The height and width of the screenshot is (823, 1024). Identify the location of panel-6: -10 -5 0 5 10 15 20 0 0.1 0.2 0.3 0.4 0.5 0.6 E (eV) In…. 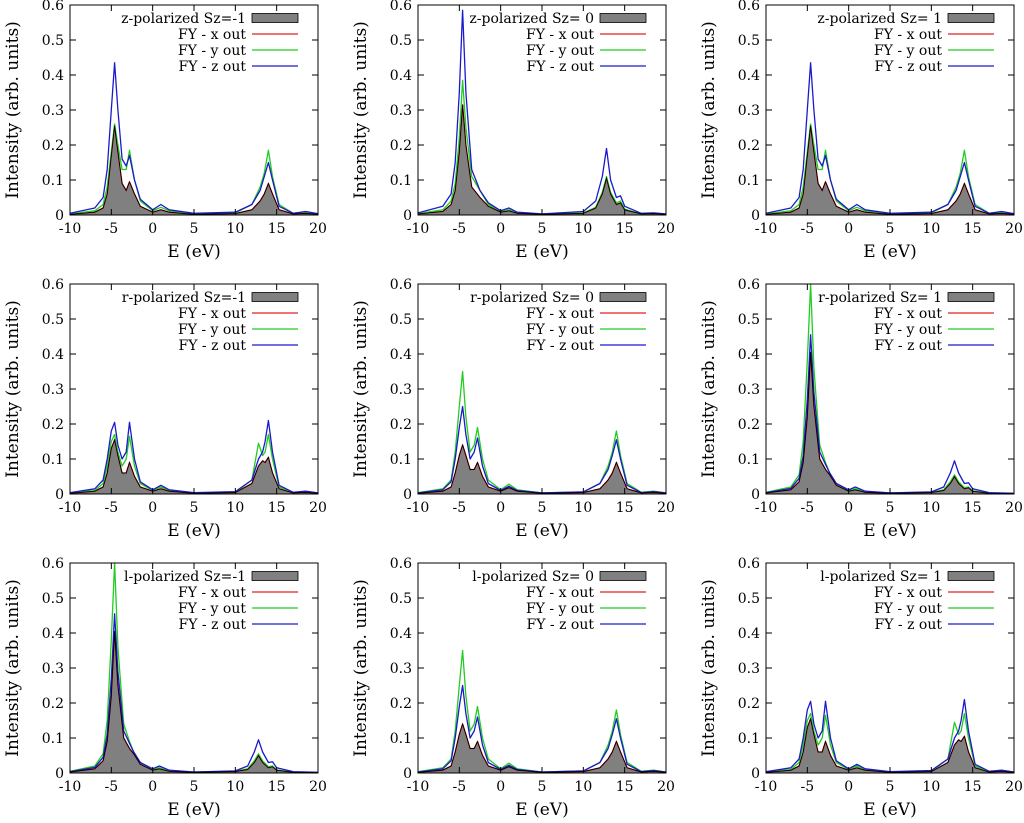
(861, 409).